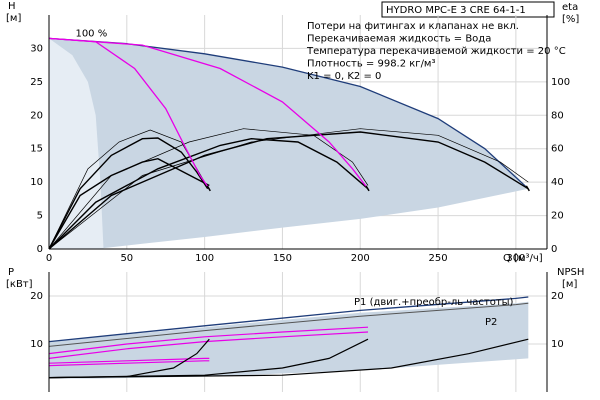 The width and height of the screenshot is (600, 400). Describe the element at coordinates (570, 7) in the screenshot. I see `top-y2-label-symbol: eta` at that location.